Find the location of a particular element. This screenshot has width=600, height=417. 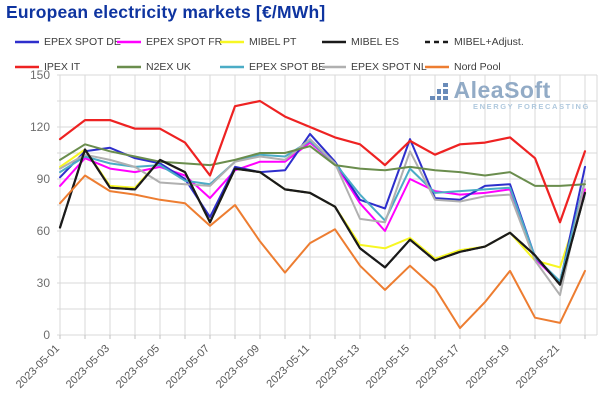

series-line-n2ex-uk is located at coordinates (322, 165).